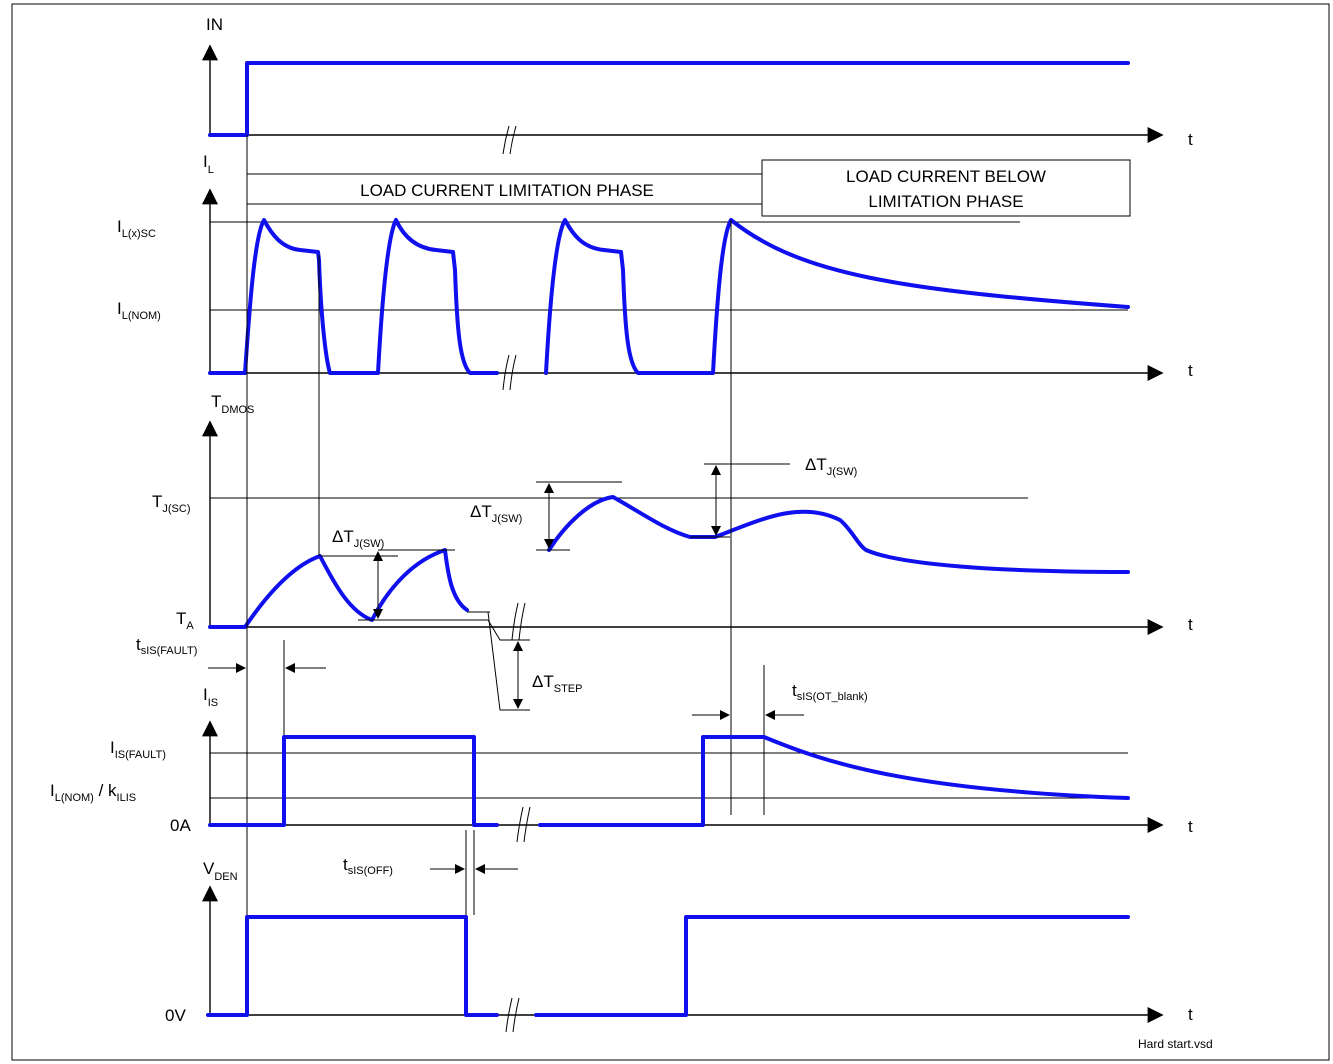  I want to click on tsis-off-label: tsIS(OFF), so click(368, 866).